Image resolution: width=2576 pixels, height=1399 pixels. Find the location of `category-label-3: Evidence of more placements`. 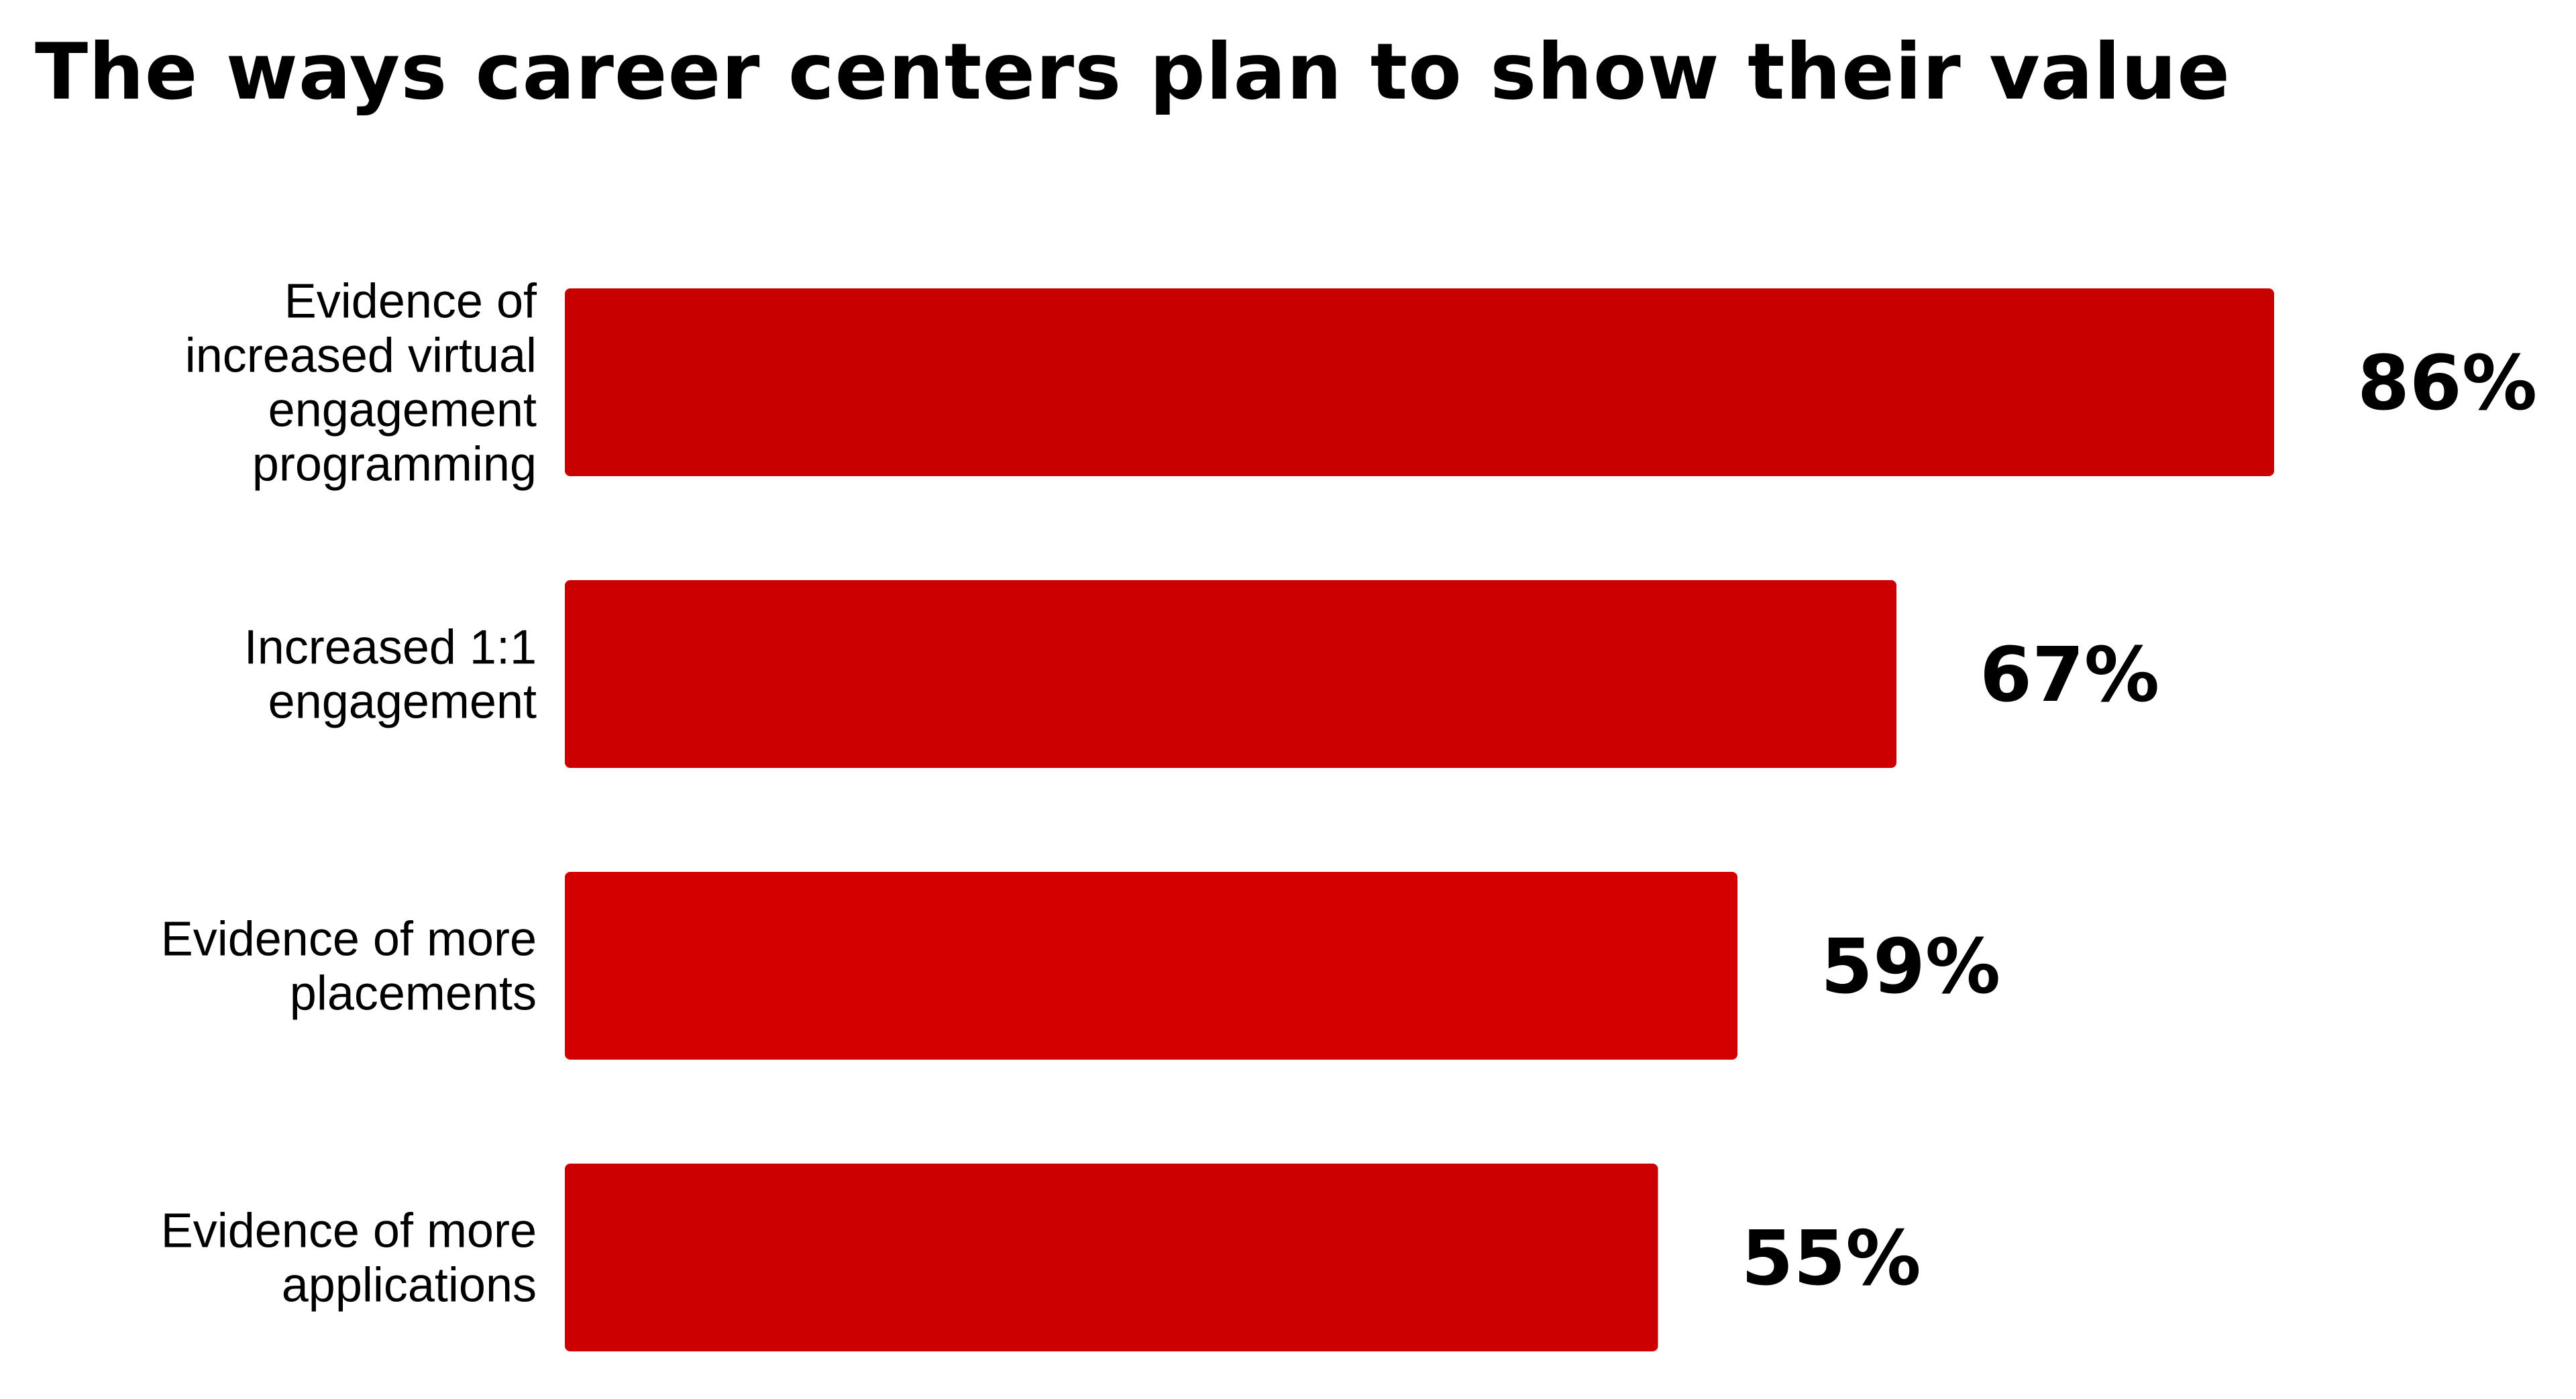

category-label-3: Evidence of more placements is located at coordinates (349, 967).